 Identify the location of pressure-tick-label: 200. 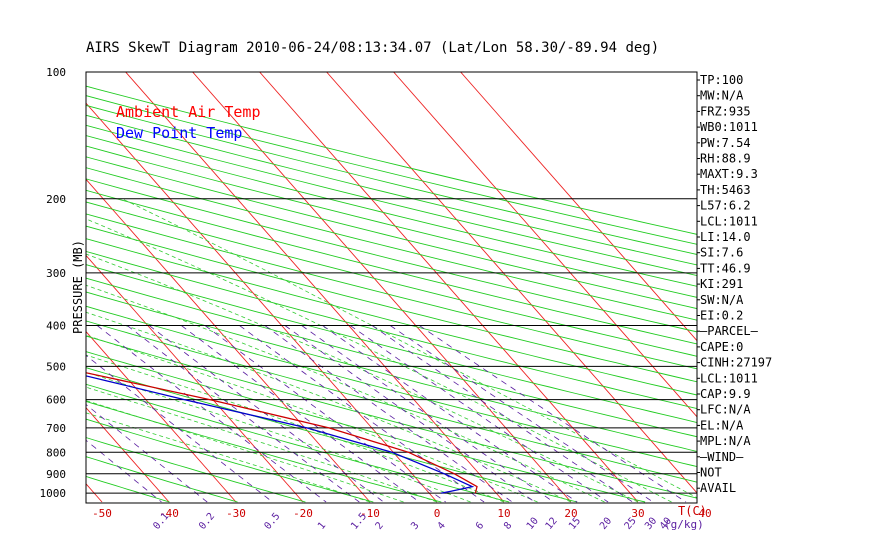
(56, 199).